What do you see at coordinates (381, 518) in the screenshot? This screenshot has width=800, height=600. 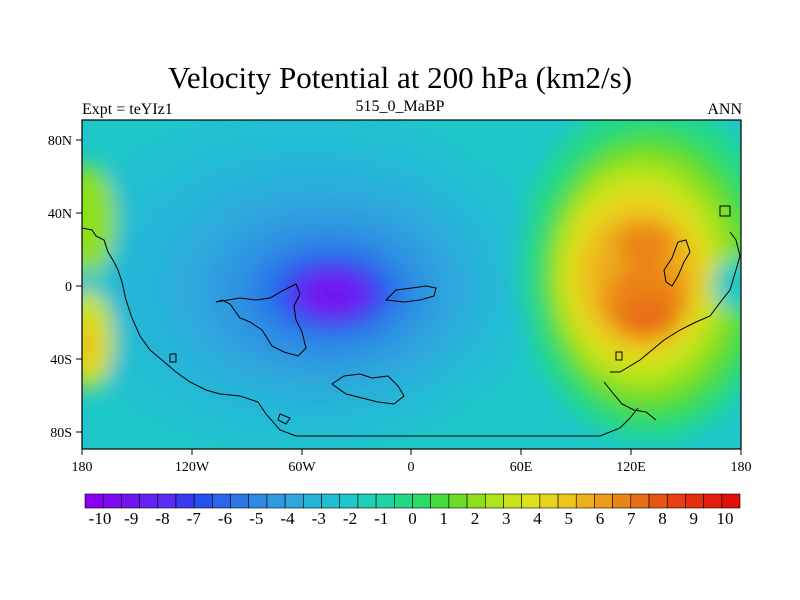 I see `colorbar-label: -1` at bounding box center [381, 518].